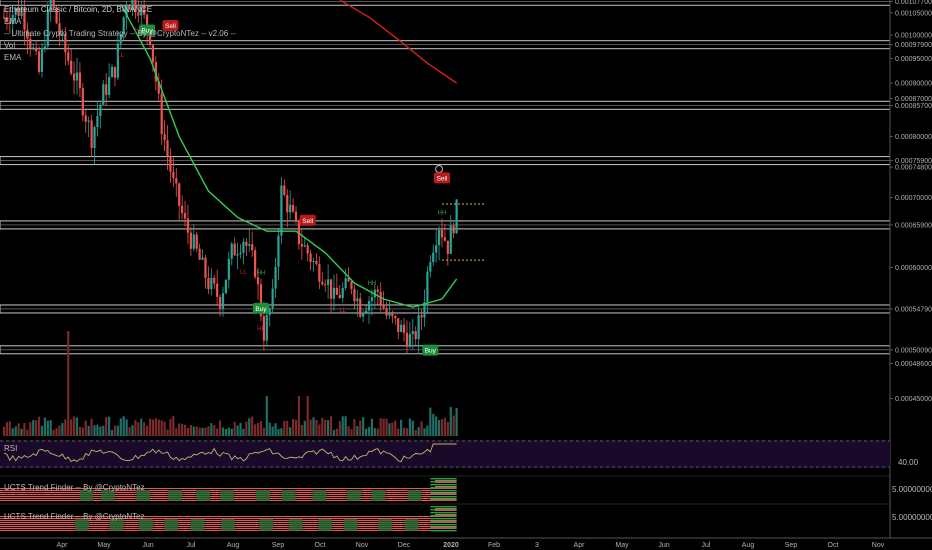  Describe the element at coordinates (170, 26) in the screenshot. I see `sell-signal-tag` at that location.